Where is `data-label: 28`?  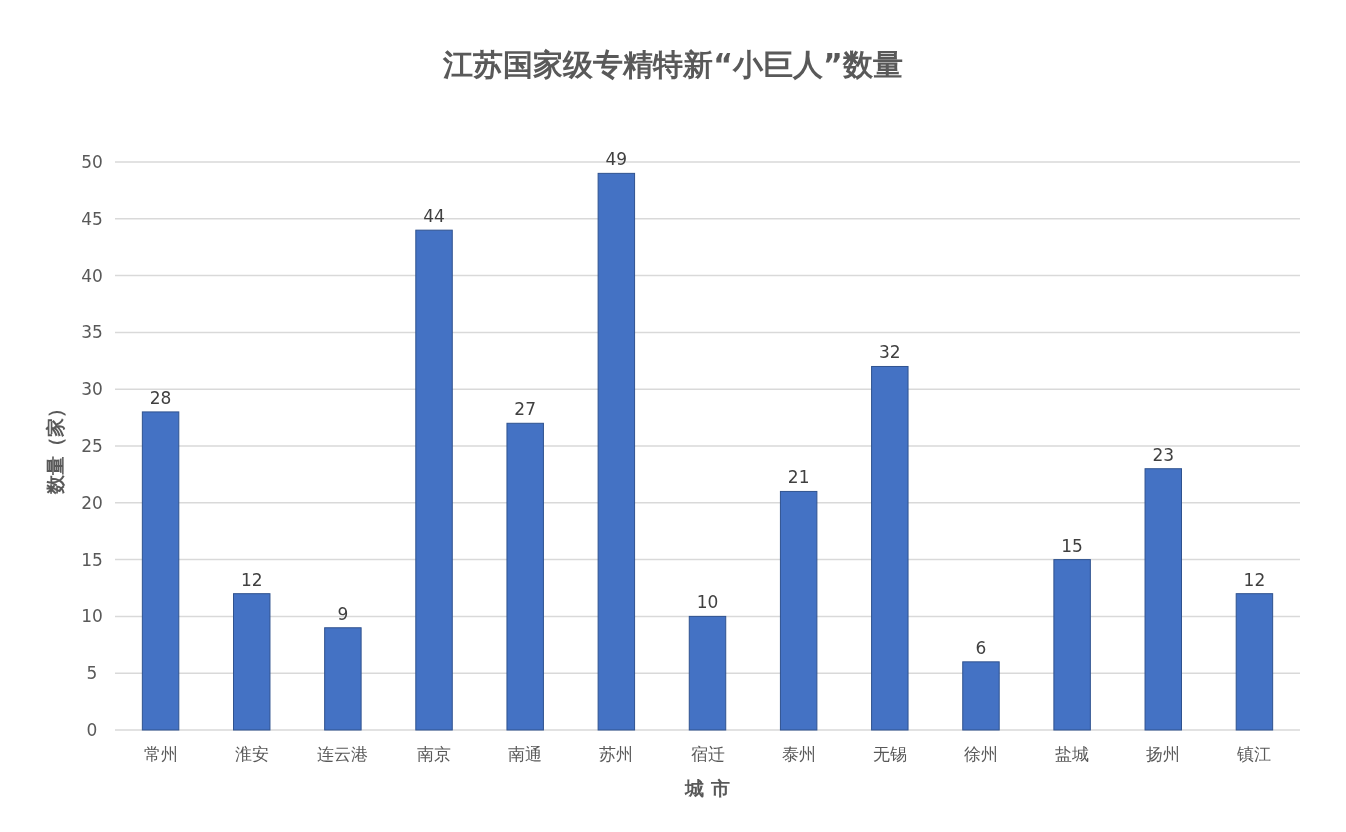 data-label: 28 is located at coordinates (160, 397).